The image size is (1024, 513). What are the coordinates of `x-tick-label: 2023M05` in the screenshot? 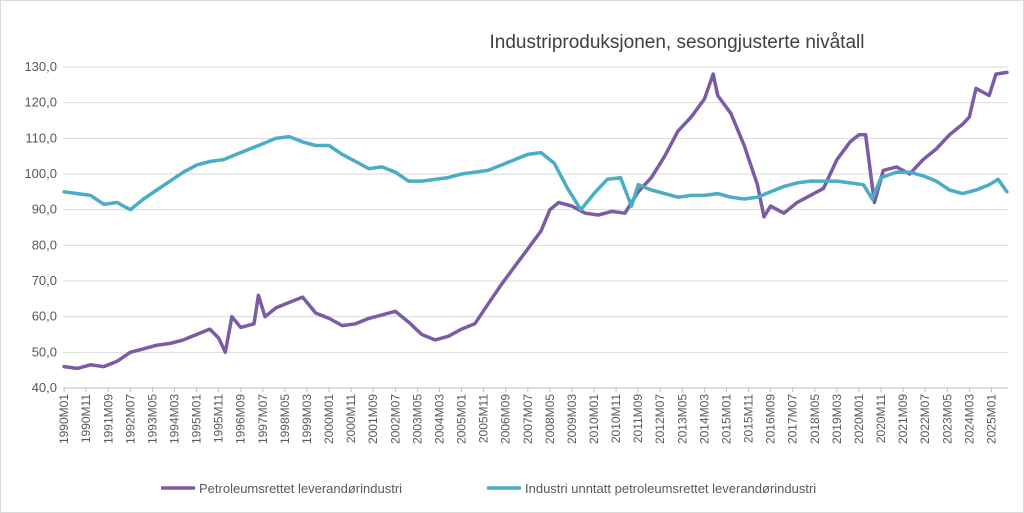 It's located at (947, 419).